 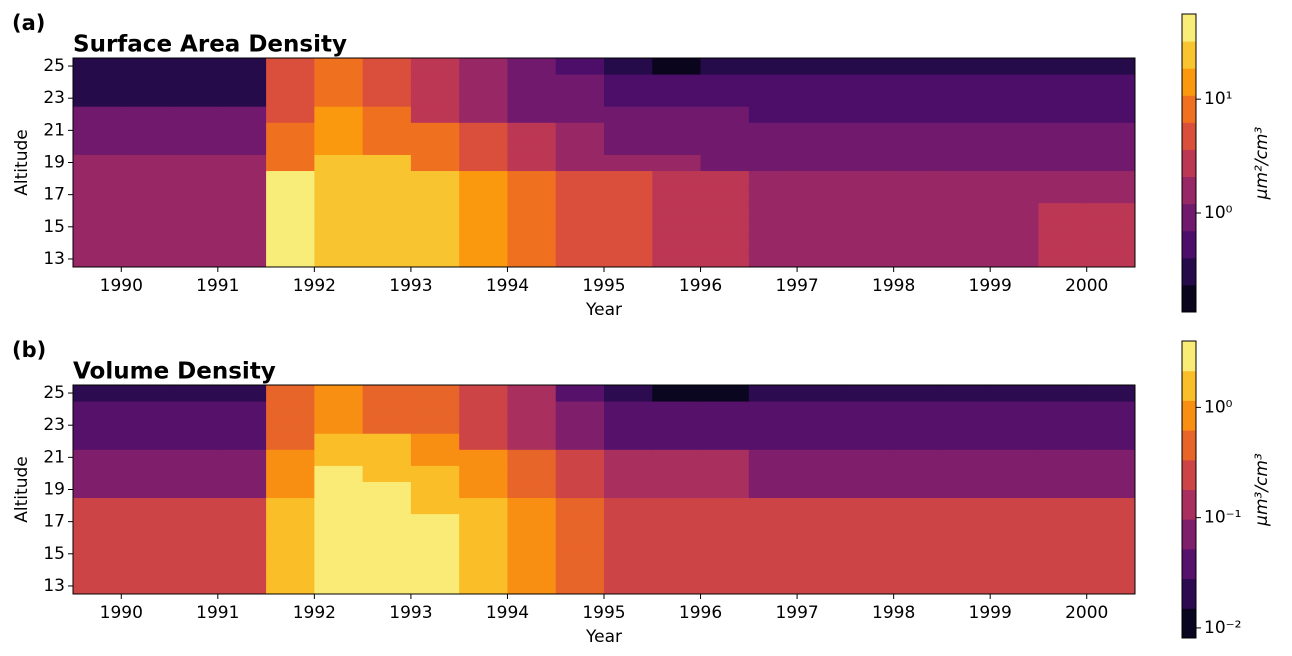 What do you see at coordinates (54, 393) in the screenshot?
I see `y-tick-label: 25` at bounding box center [54, 393].